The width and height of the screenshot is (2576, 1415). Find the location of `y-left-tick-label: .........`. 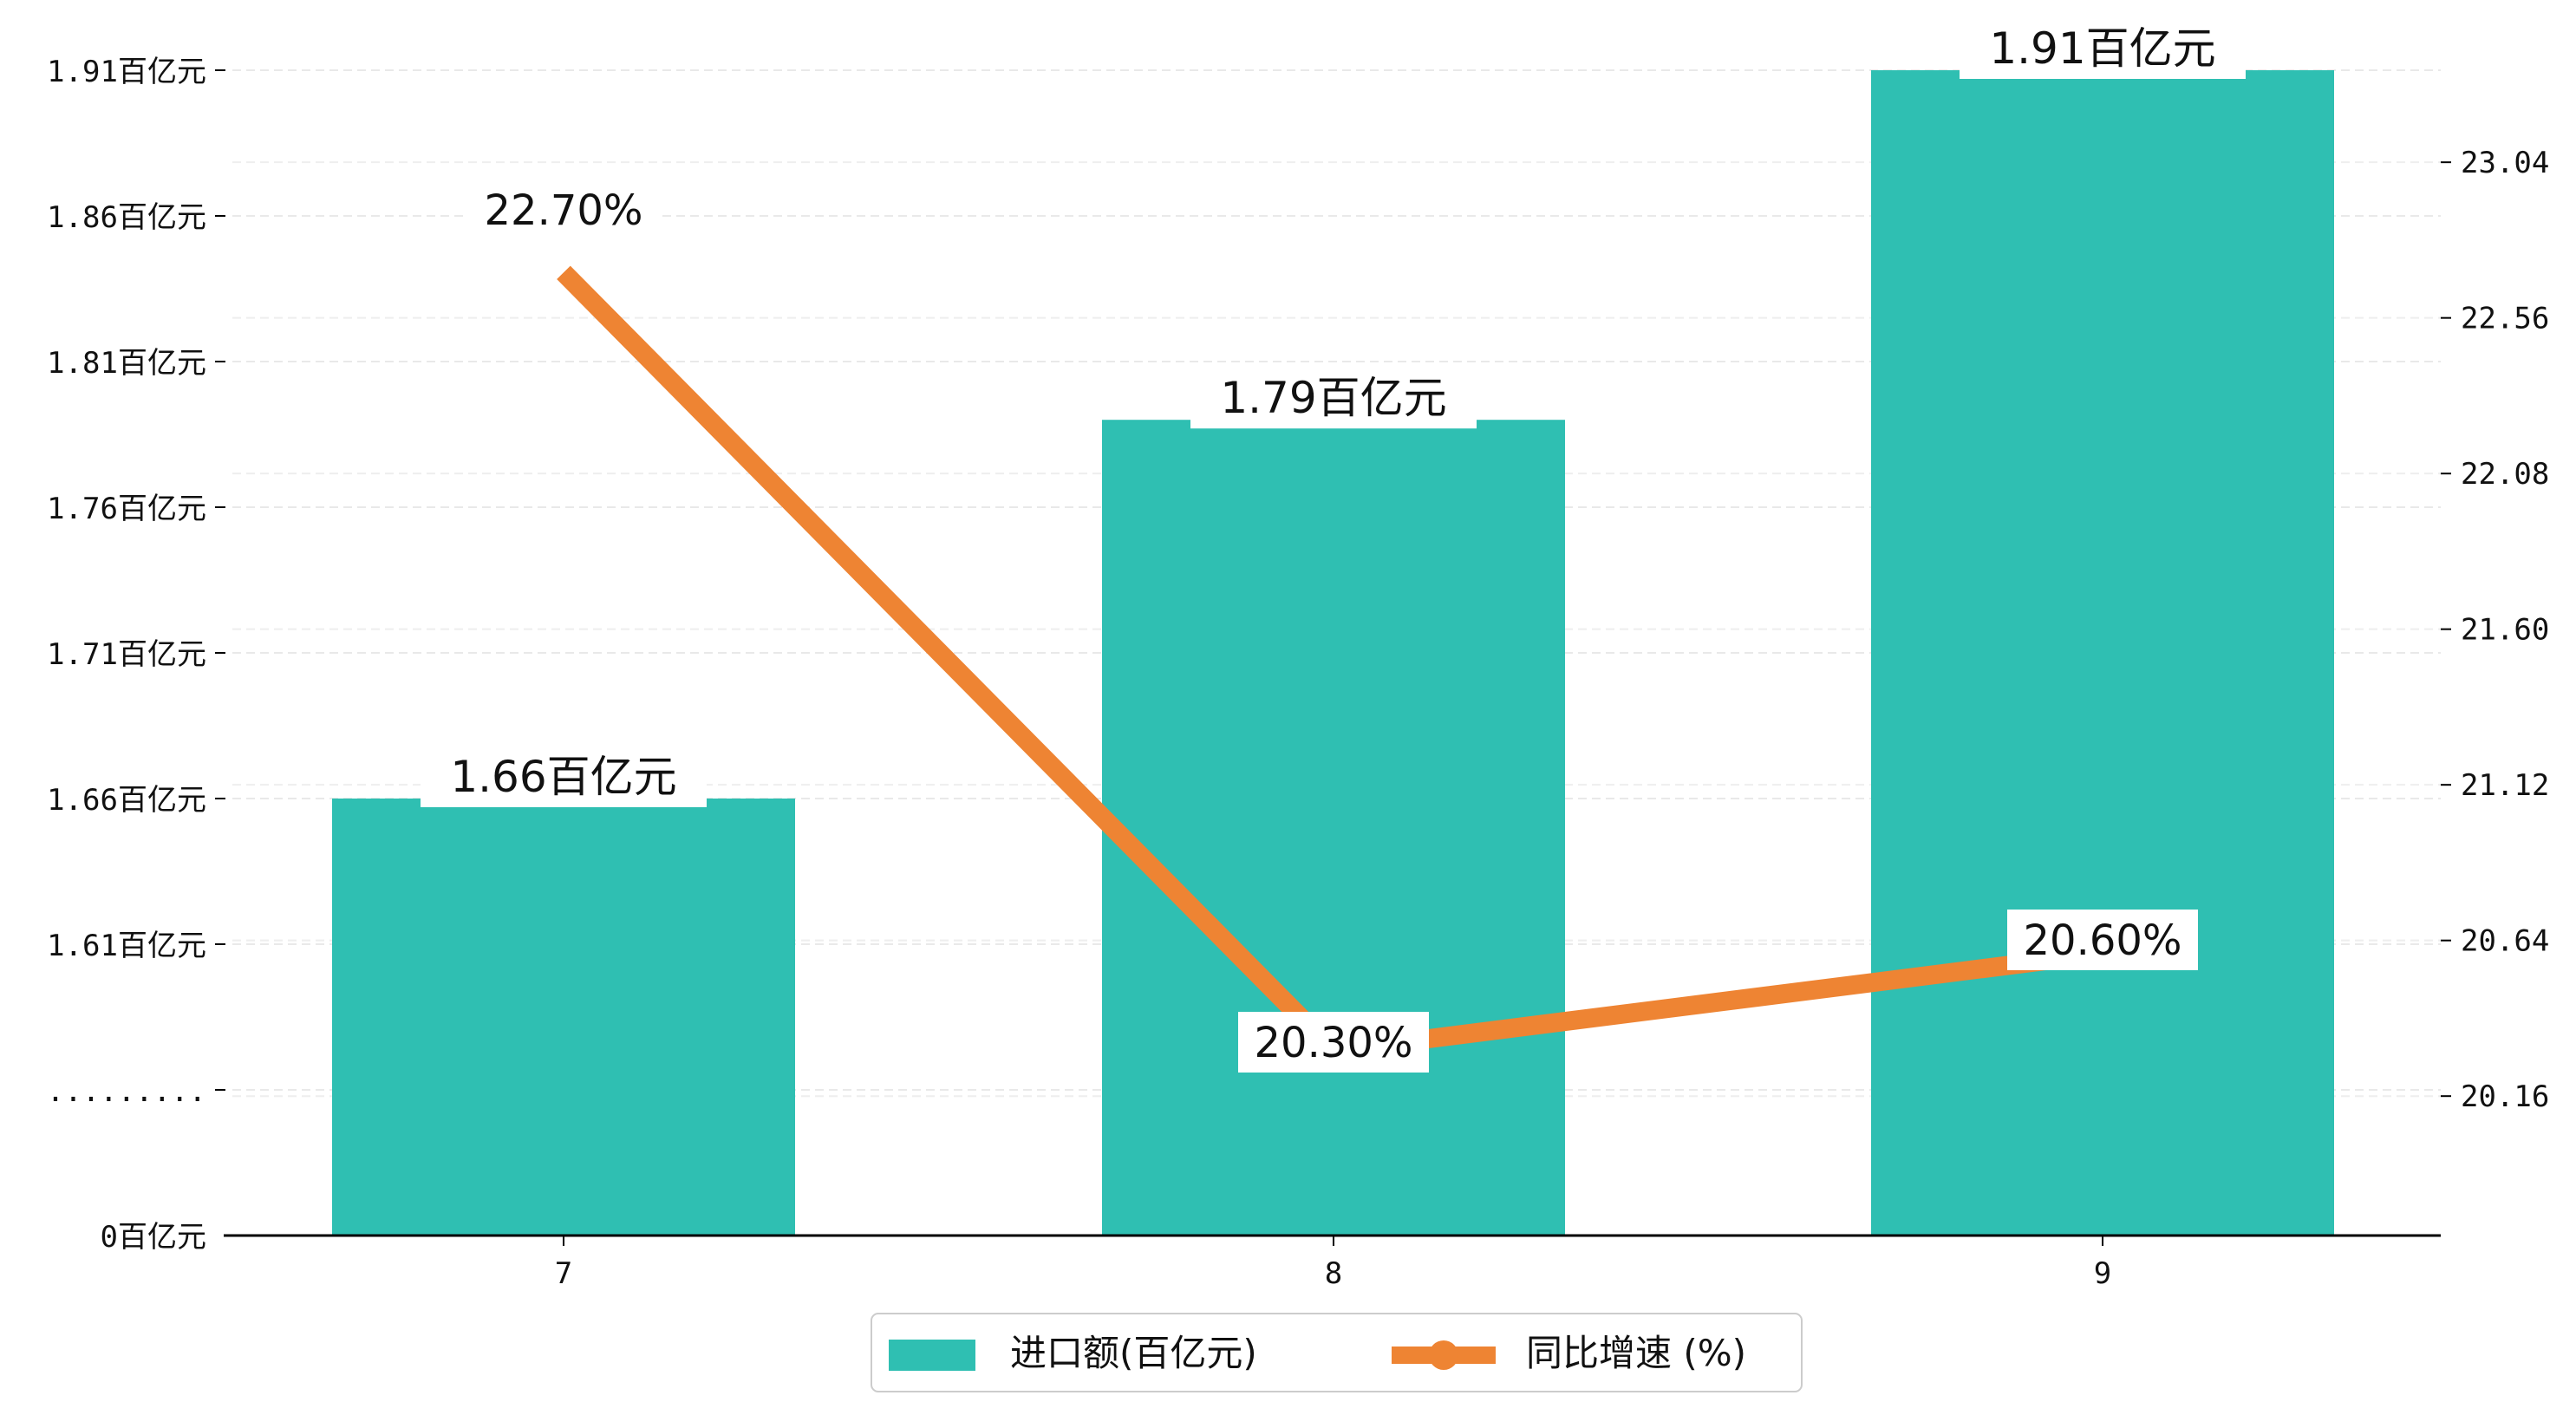

y-left-tick-label: ......... is located at coordinates (127, 1091).